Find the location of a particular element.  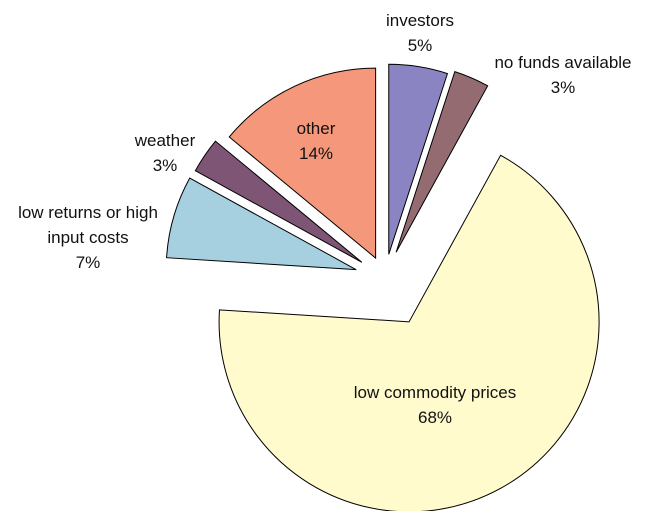

slice-category-label: no funds available is located at coordinates (563, 62).